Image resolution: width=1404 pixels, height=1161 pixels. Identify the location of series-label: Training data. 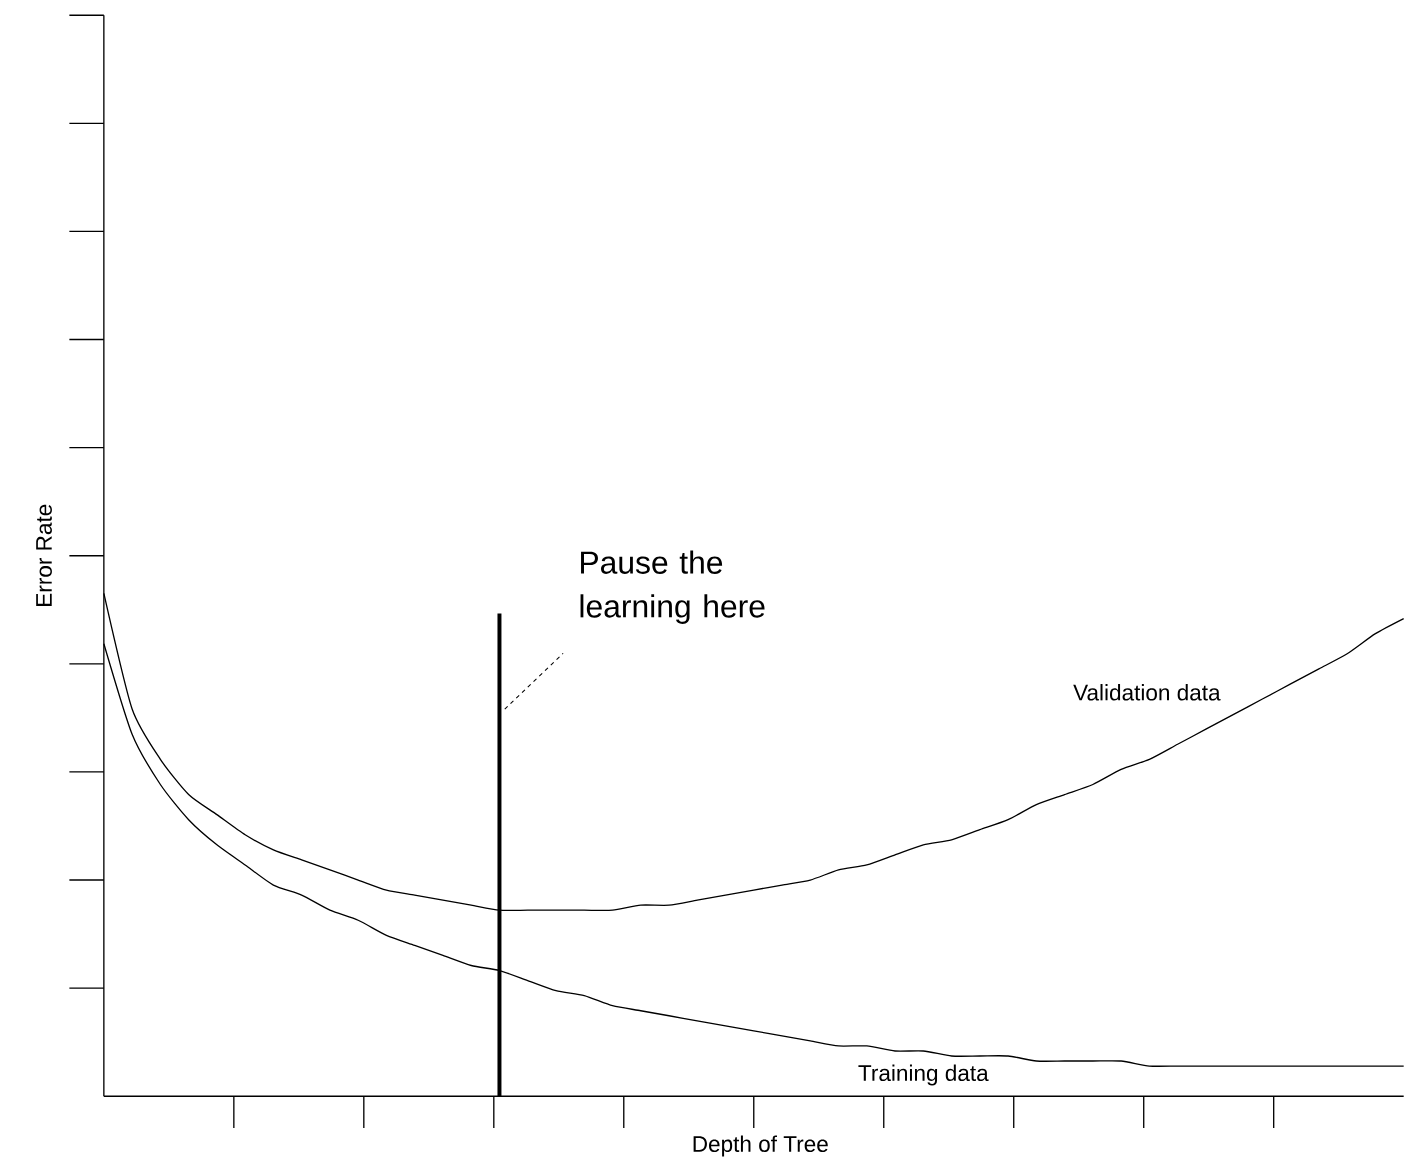
(923, 1075).